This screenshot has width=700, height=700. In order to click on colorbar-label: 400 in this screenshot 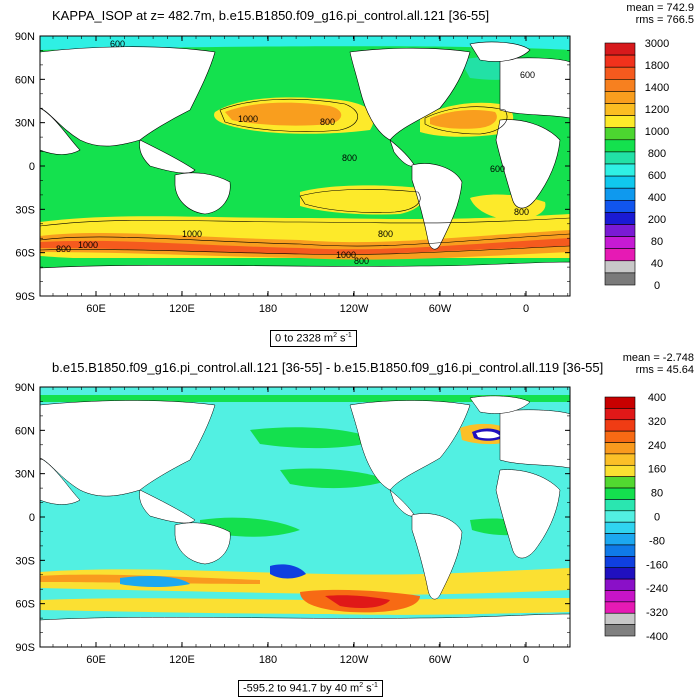, I will do `click(657, 398)`.